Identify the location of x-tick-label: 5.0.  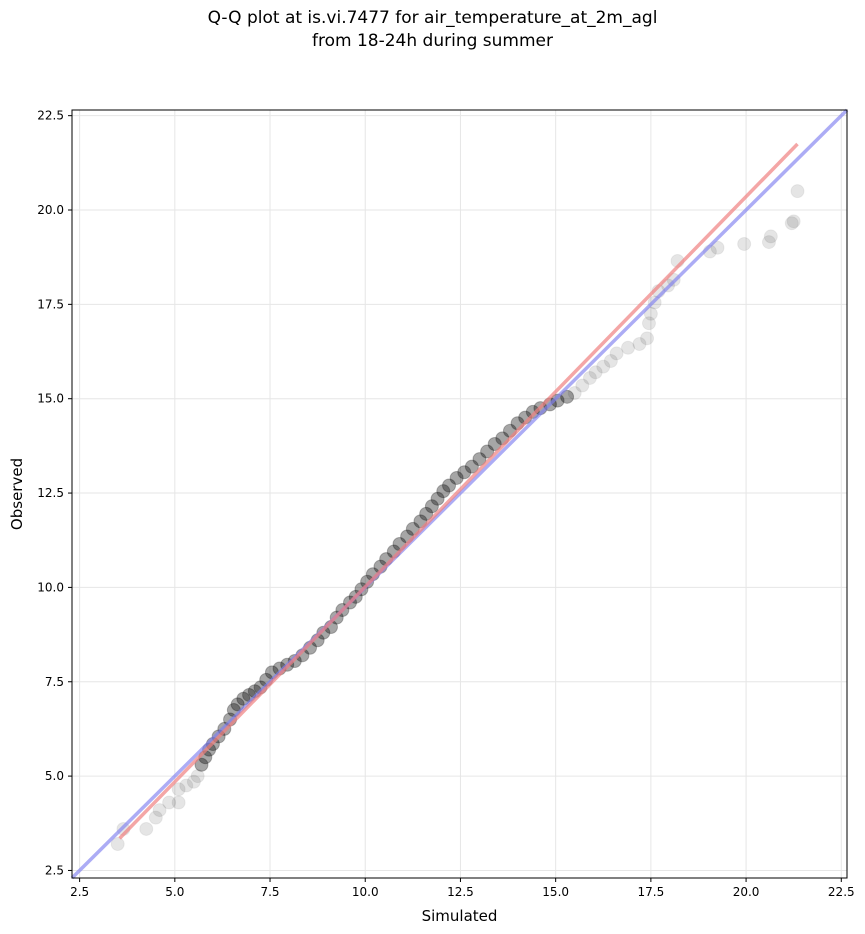
(174, 892).